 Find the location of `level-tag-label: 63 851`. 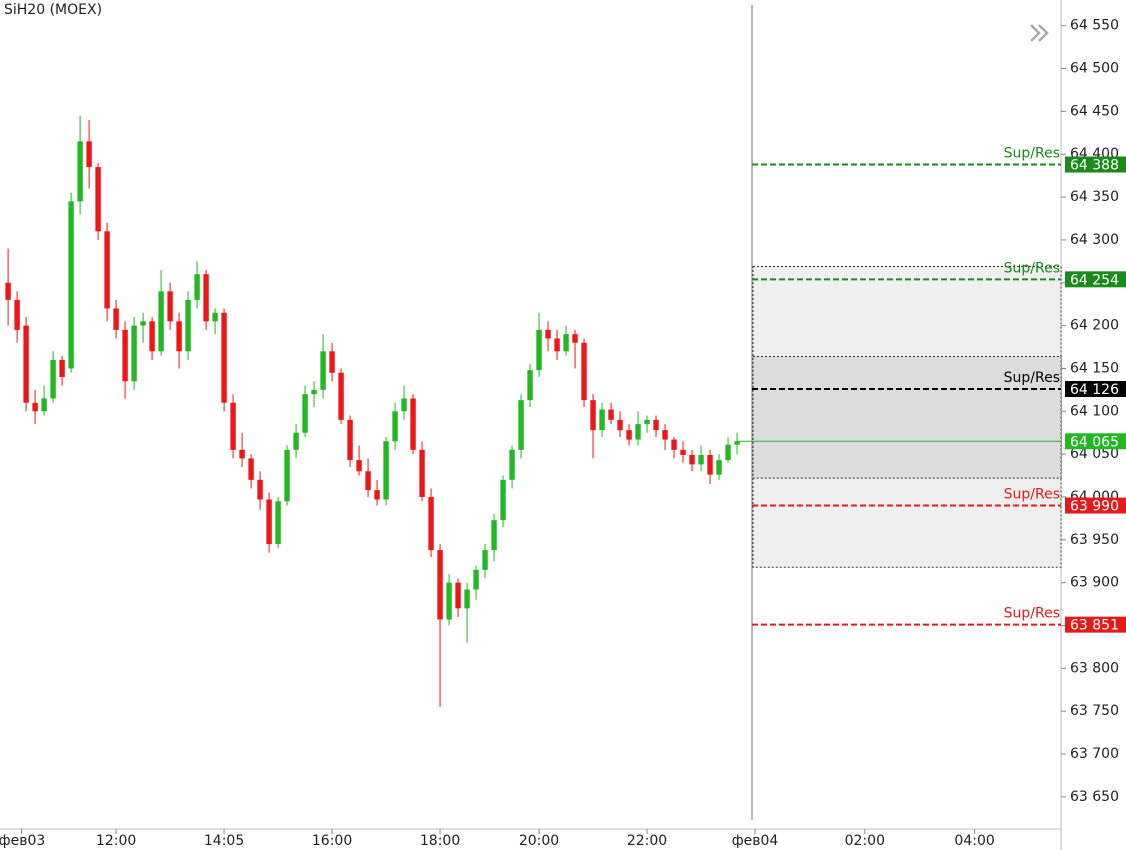

level-tag-label: 63 851 is located at coordinates (1094, 626).